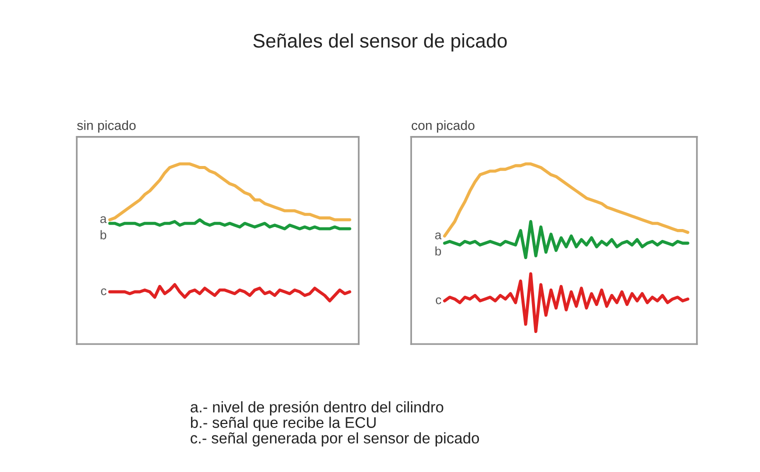  What do you see at coordinates (380, 42) in the screenshot?
I see `text: Señales del sensor de picado` at bounding box center [380, 42].